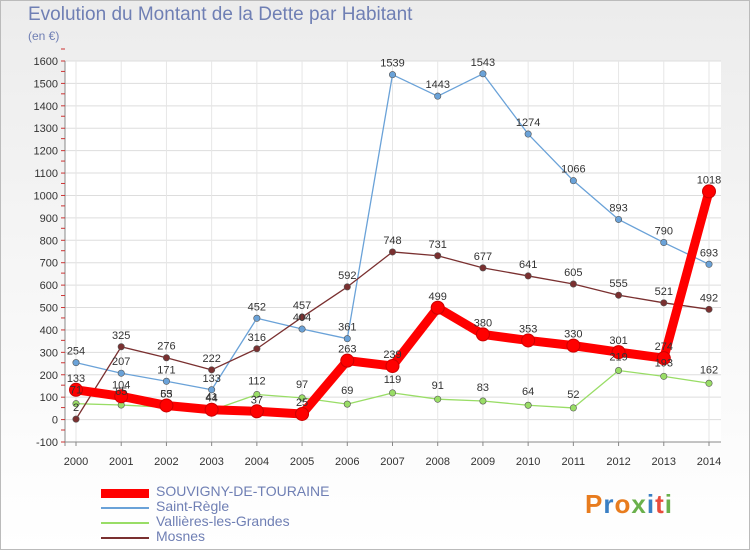  What do you see at coordinates (664, 462) in the screenshot?
I see `x-tick-label: 2013` at bounding box center [664, 462].